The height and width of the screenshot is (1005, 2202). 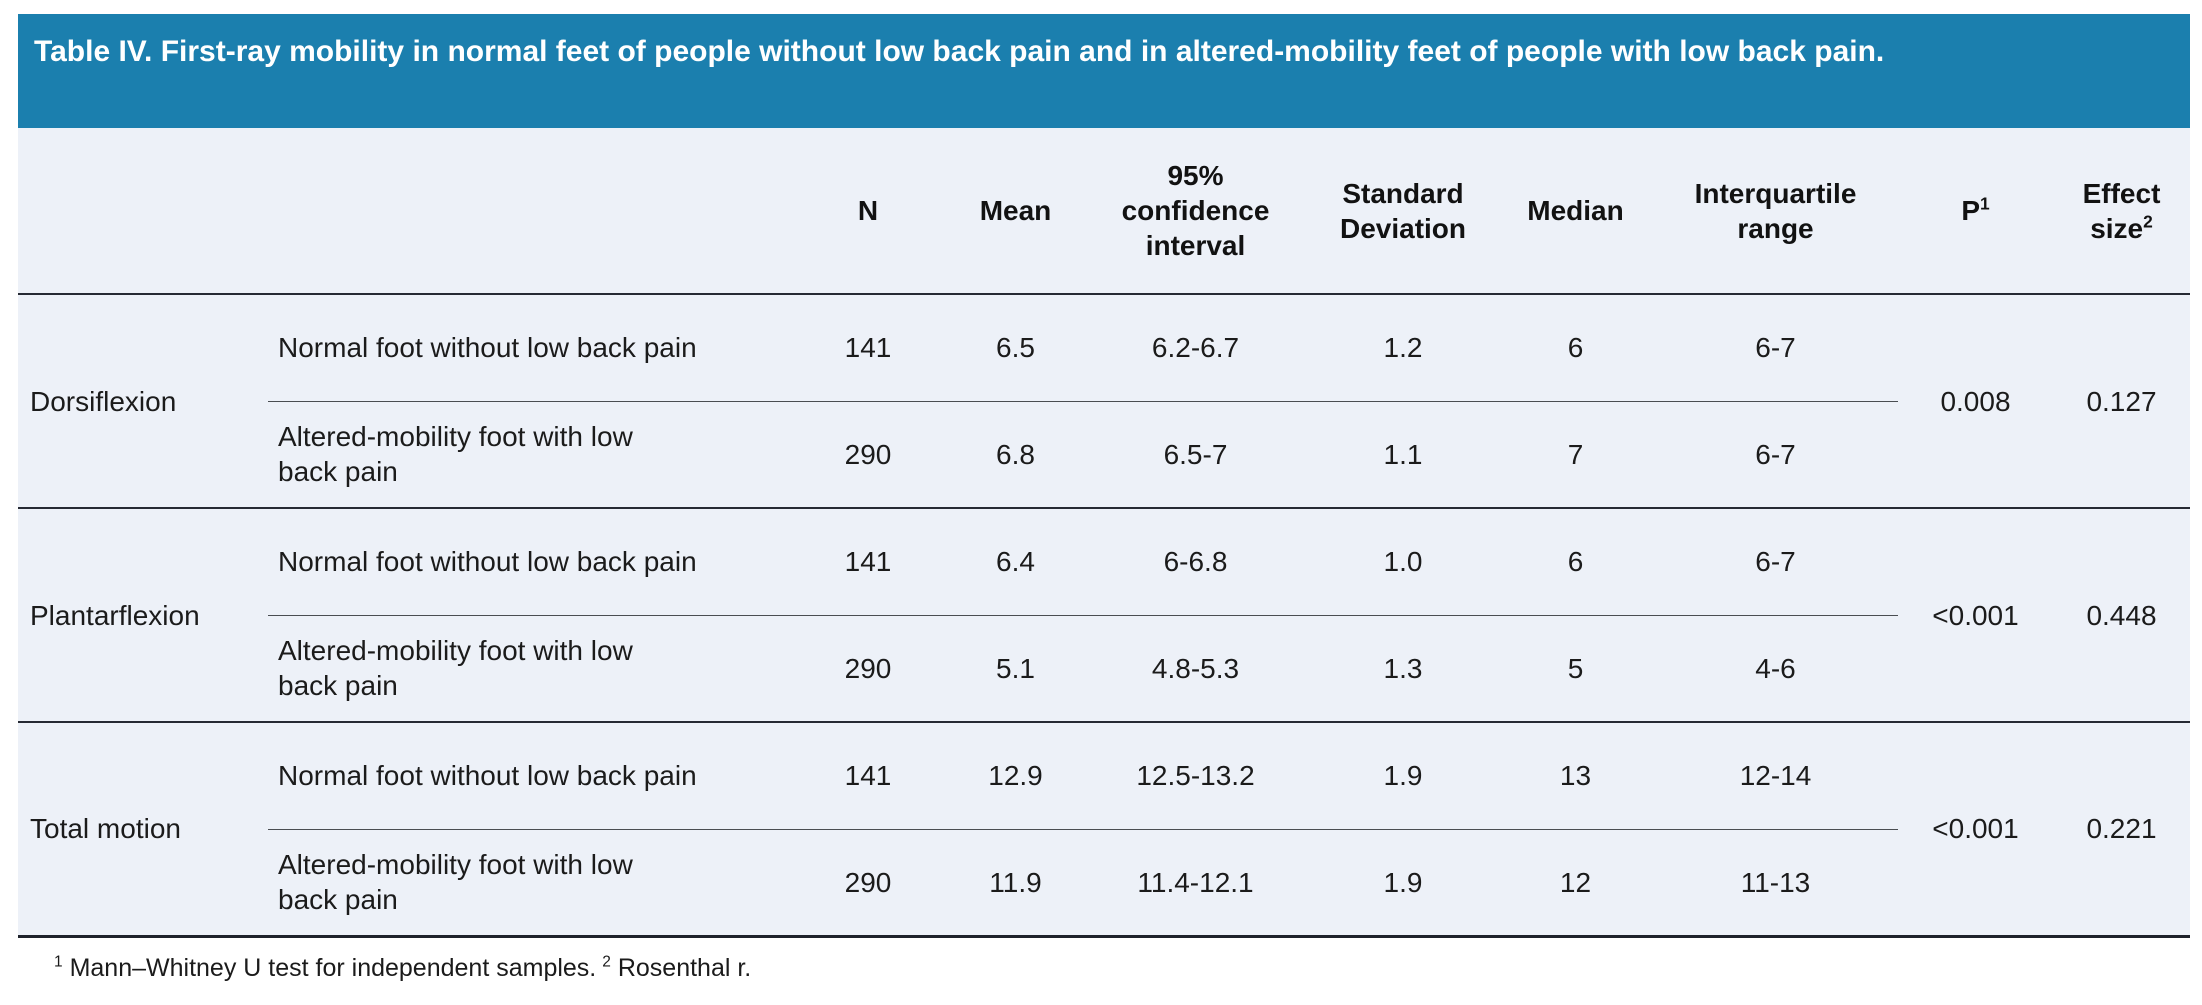 What do you see at coordinates (2148, 221) in the screenshot?
I see `effect-size-superscript: 2` at bounding box center [2148, 221].